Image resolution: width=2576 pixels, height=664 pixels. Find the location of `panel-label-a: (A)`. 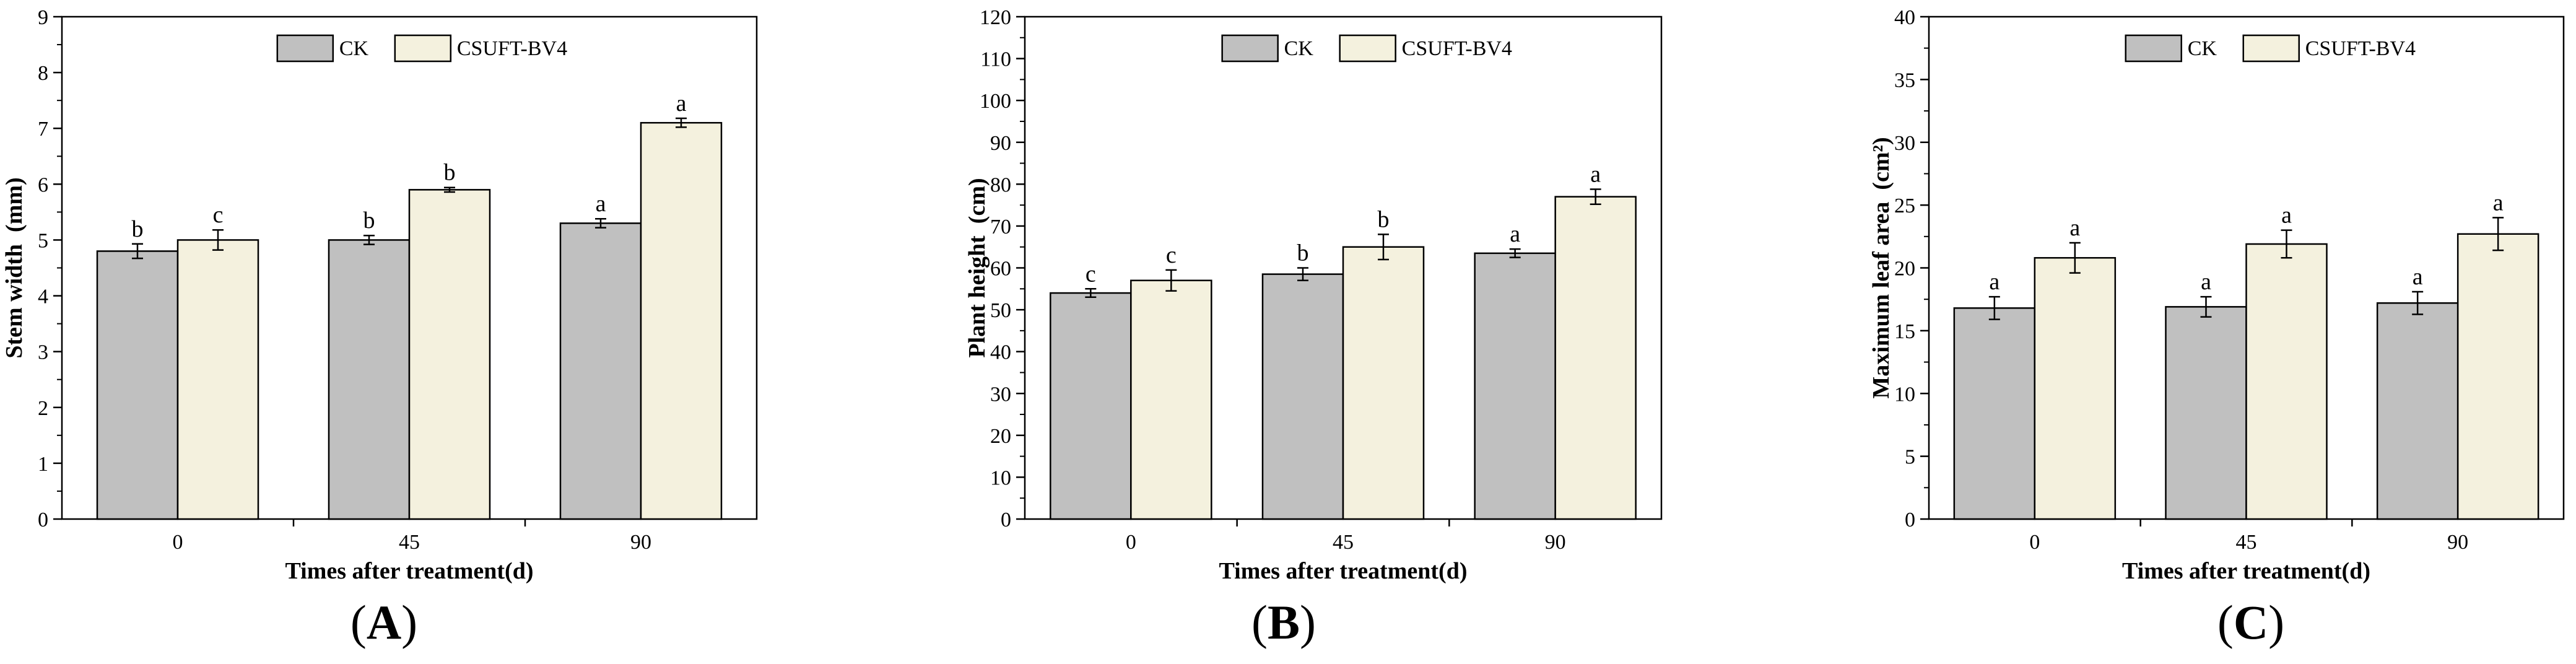

panel-label-a: (A) is located at coordinates (384, 622).